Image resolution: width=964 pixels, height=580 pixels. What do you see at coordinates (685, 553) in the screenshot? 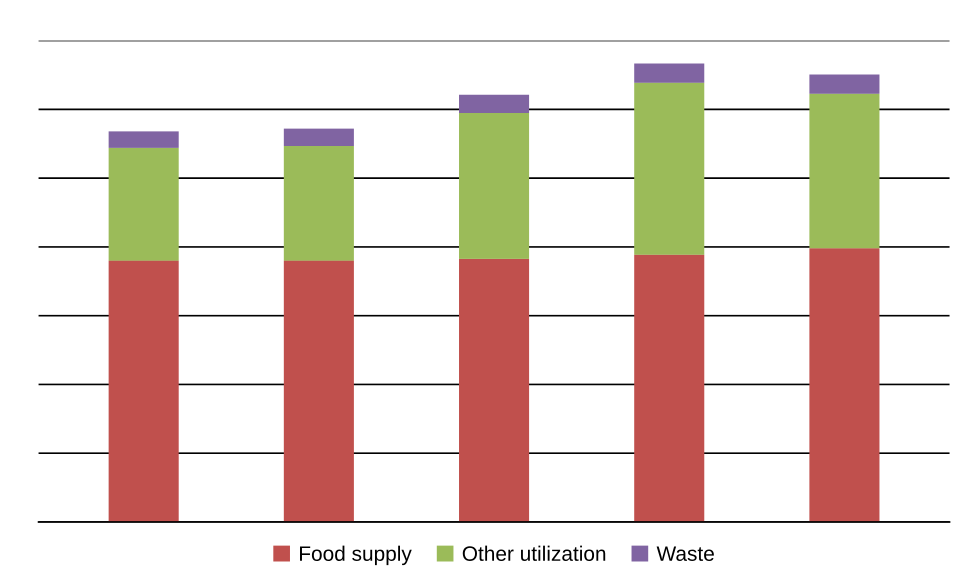
I see `legend-label: Waste` at bounding box center [685, 553].